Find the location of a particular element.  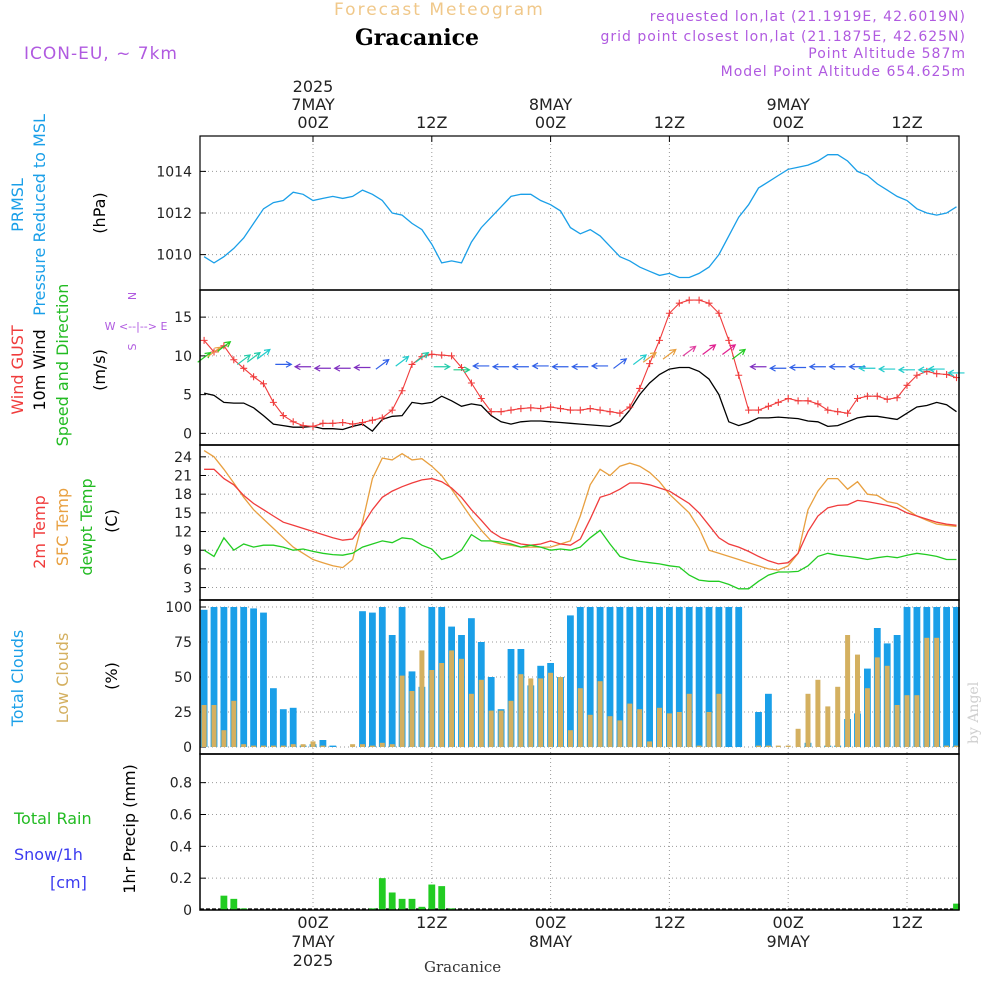

y-tick-label: 24 is located at coordinates (183, 458).